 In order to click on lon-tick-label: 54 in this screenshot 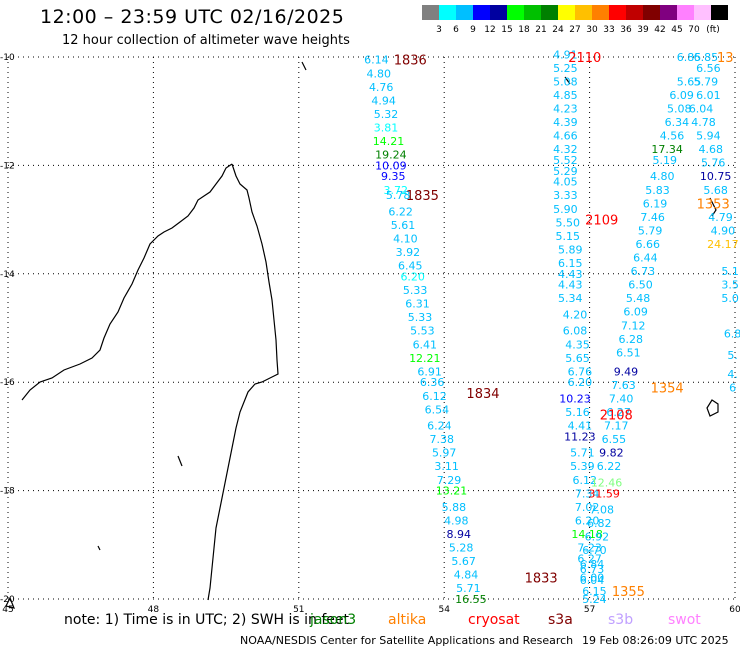, I will do `click(444, 610)`.